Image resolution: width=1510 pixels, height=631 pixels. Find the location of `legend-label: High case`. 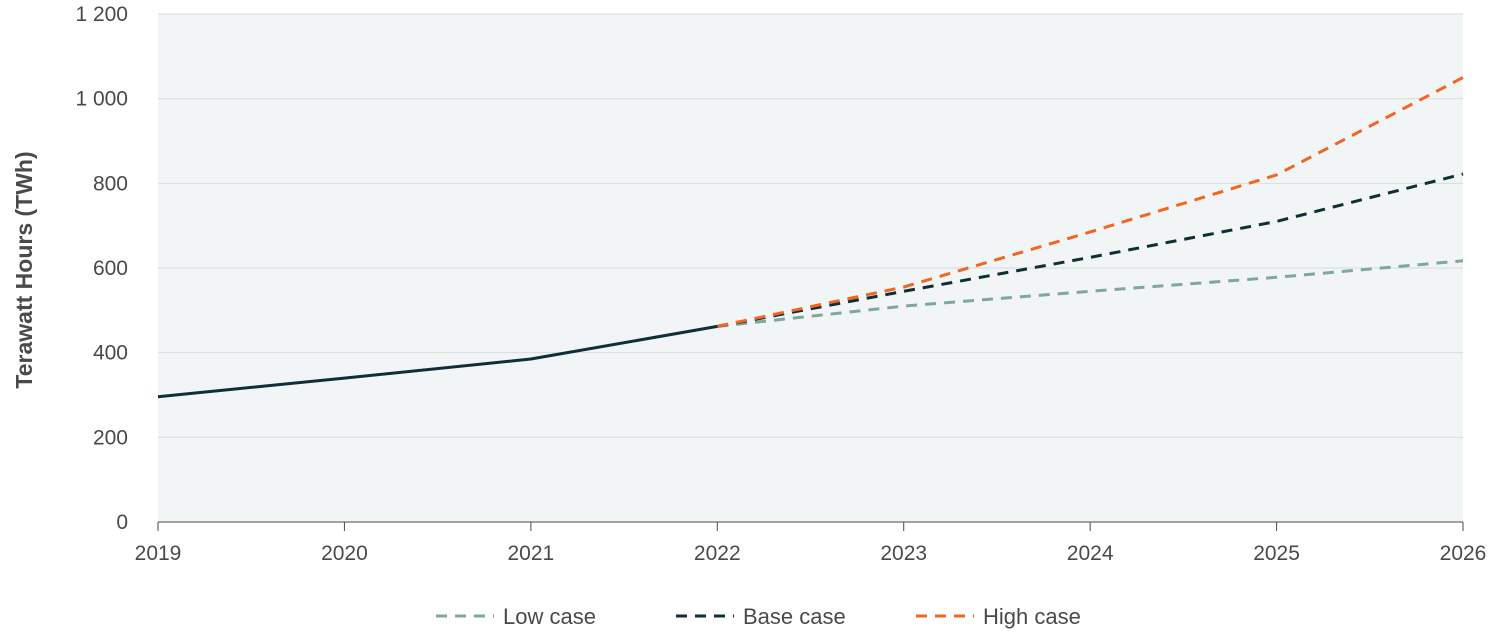

legend-label: High case is located at coordinates (1032, 616).